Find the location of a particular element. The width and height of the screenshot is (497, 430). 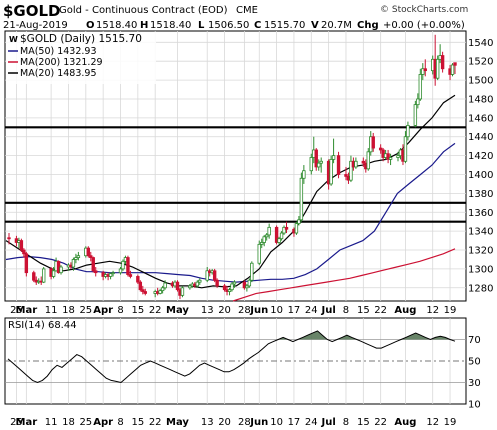

price-tick-label: 1440 is located at coordinates (480, 137).